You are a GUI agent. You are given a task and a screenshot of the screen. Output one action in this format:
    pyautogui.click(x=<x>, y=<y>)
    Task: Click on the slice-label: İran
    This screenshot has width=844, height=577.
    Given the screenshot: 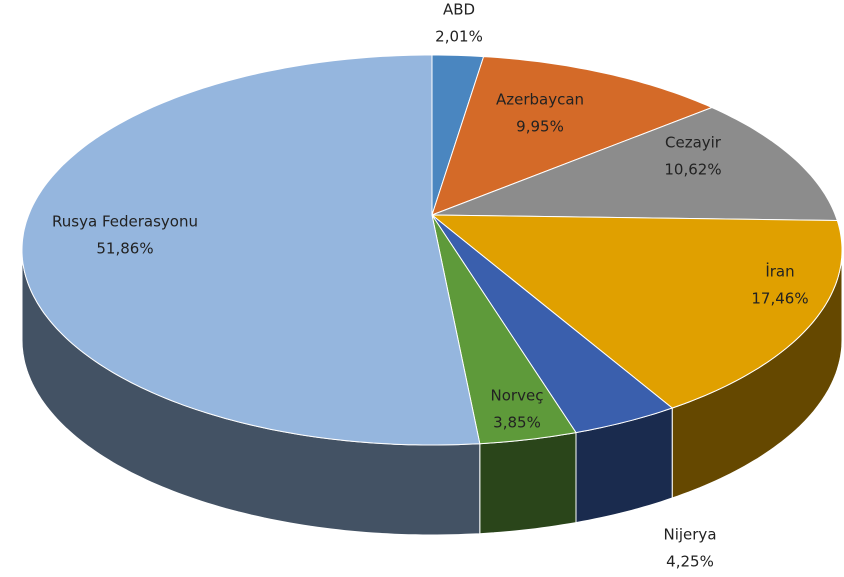 What is the action you would take?
    pyautogui.click(x=779, y=271)
    